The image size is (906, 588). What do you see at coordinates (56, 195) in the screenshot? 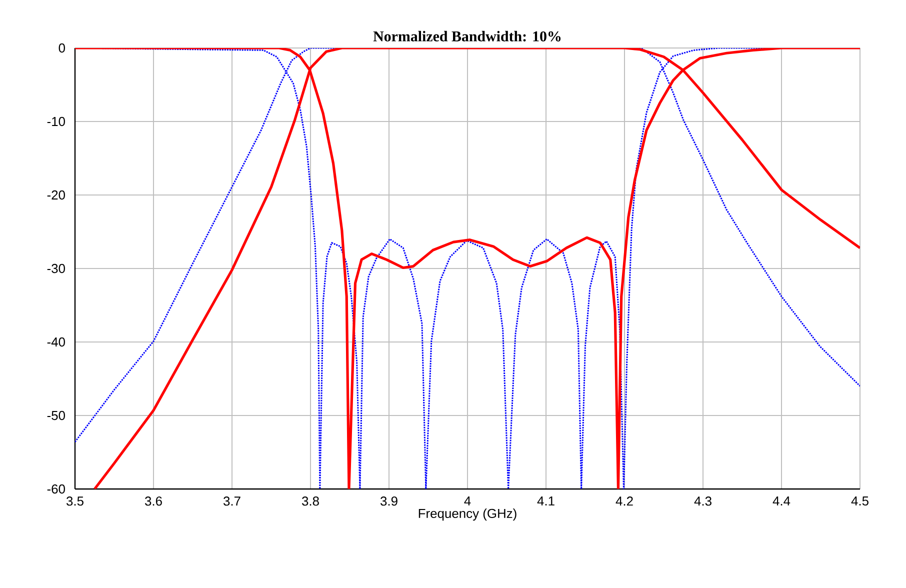
I see `y-tick-label: -20` at bounding box center [56, 195].